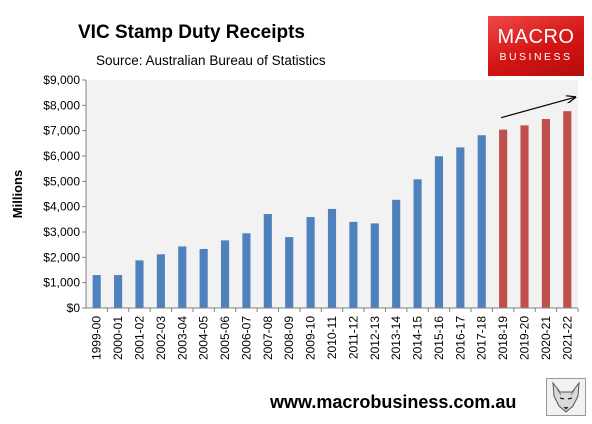 The height and width of the screenshot is (424, 592). Describe the element at coordinates (289, 338) in the screenshot. I see `x-tick-label: 2008-09` at that location.